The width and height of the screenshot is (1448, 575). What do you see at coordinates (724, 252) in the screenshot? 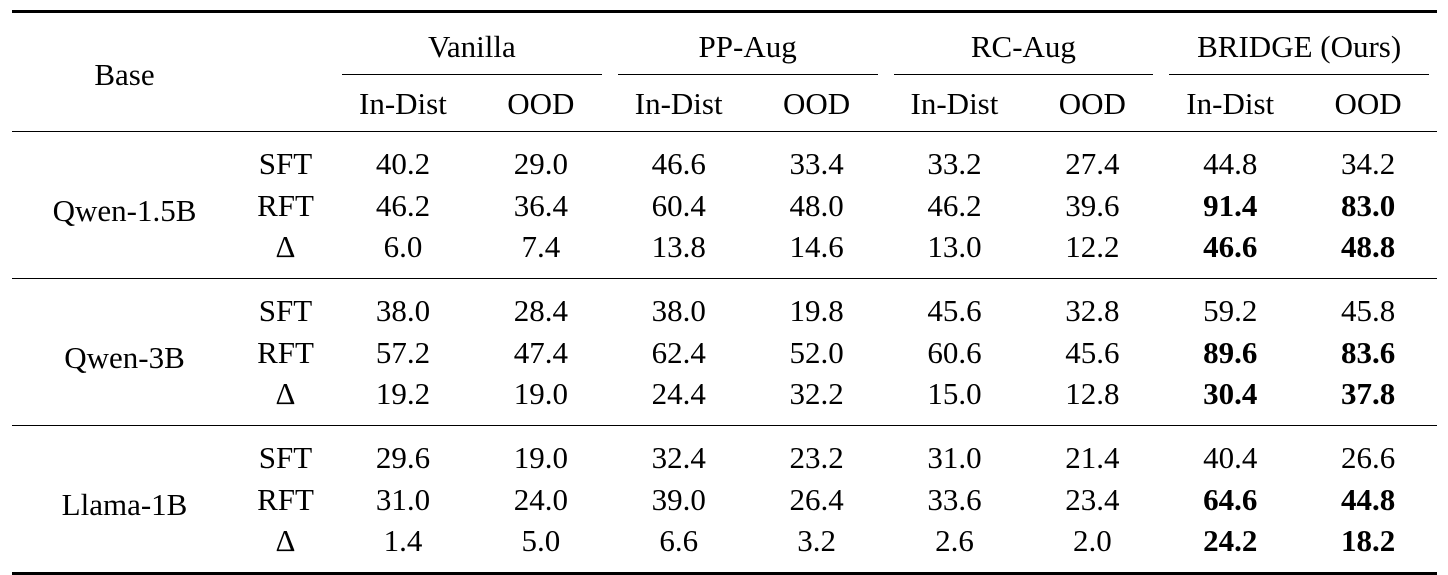
I see `table-row: Δ 6.0 7.4 13.8 14.6 13.0 12.2 46.6 48.8` at bounding box center [724, 252].